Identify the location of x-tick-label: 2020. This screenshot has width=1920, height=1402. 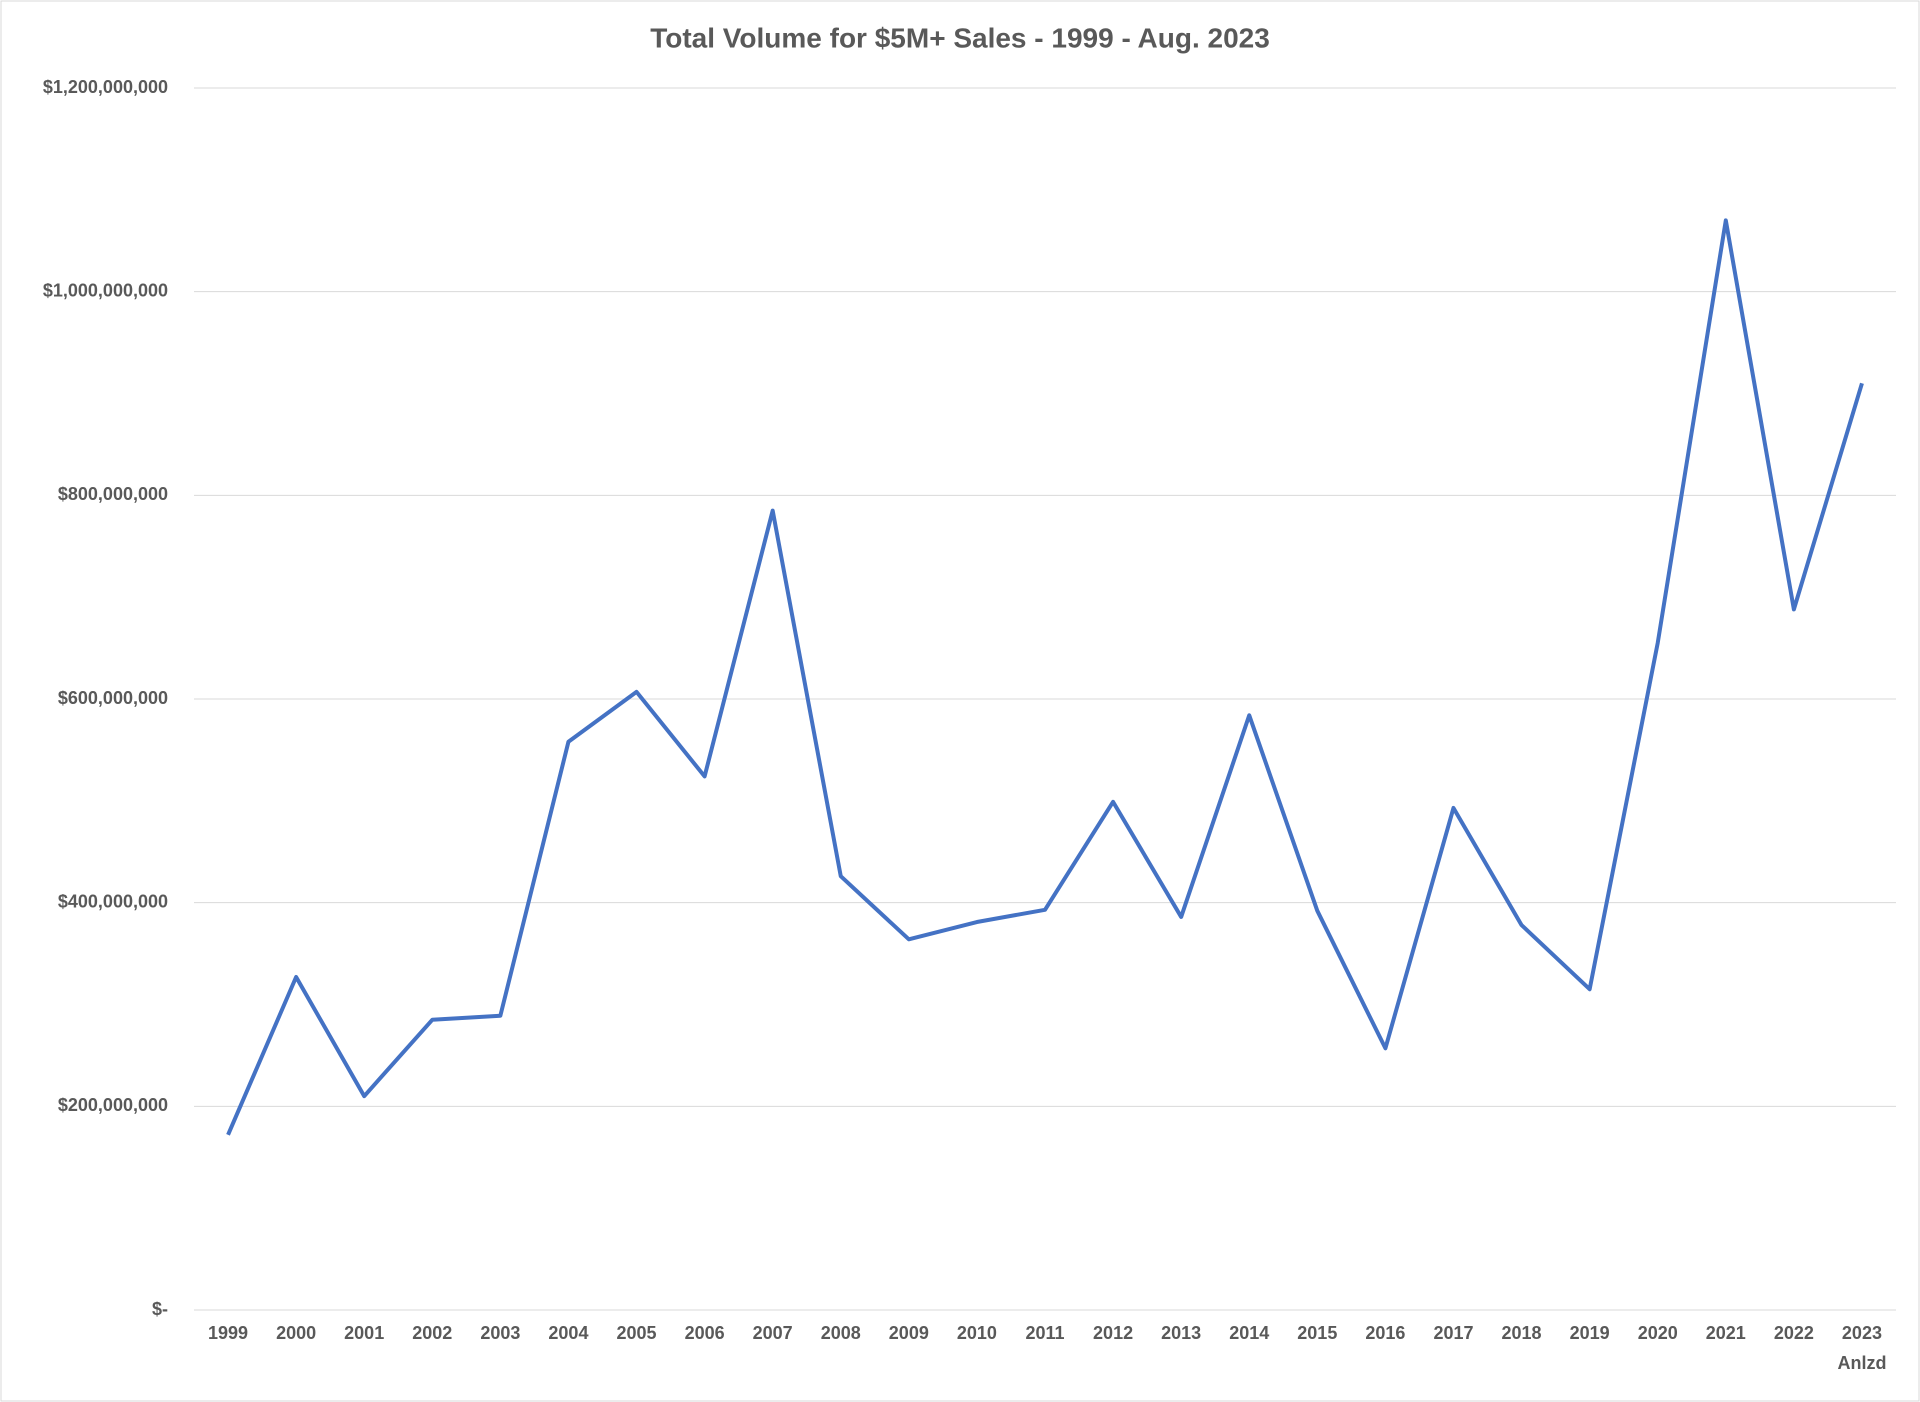
(1657, 1333).